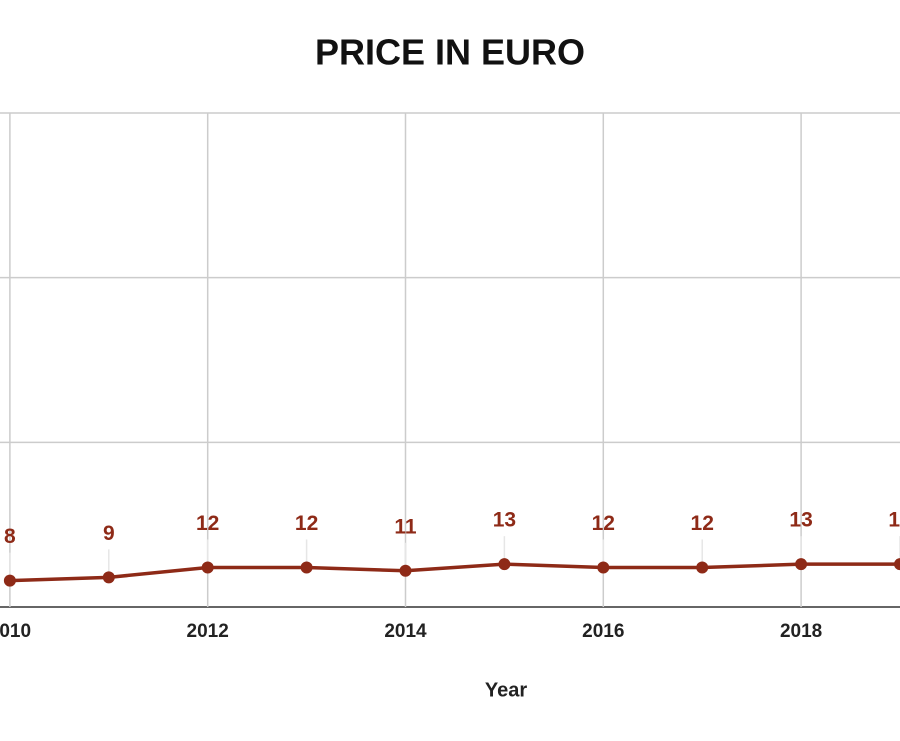 This screenshot has width=900, height=741. I want to click on line, so click(454, 572).